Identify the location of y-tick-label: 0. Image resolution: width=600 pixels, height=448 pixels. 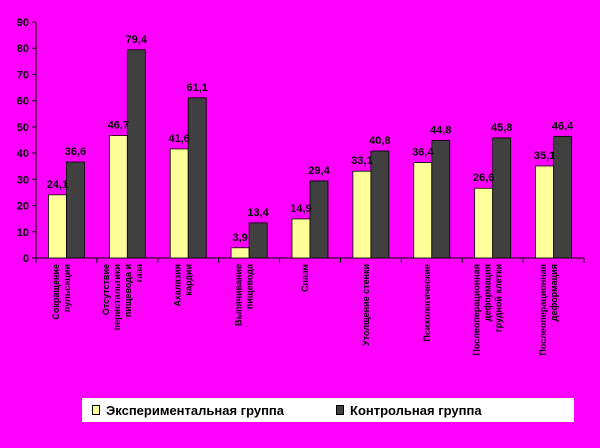
(26, 259).